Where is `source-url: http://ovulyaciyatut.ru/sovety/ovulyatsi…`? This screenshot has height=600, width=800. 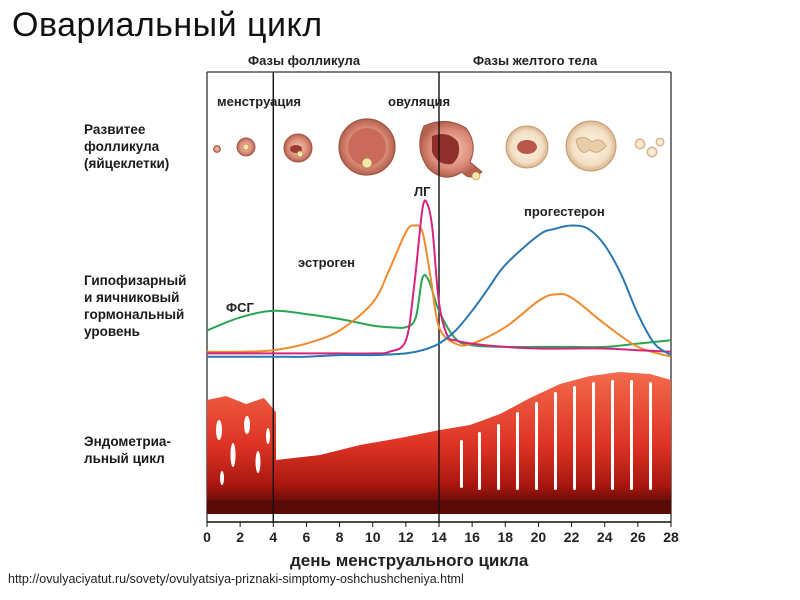
source-url: http://ovulyaciyatut.ru/sovety/ovulyatsi… is located at coordinates (236, 579).